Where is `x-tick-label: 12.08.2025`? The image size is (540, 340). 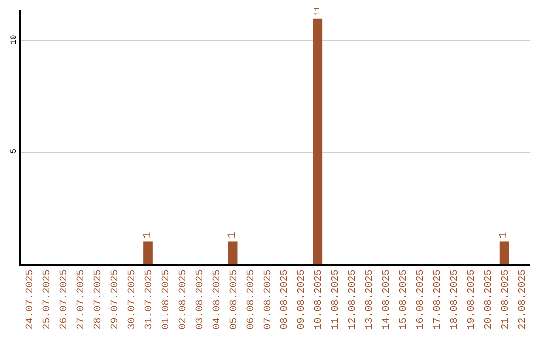 x-tick-label: 12.08.2025 is located at coordinates (354, 300).